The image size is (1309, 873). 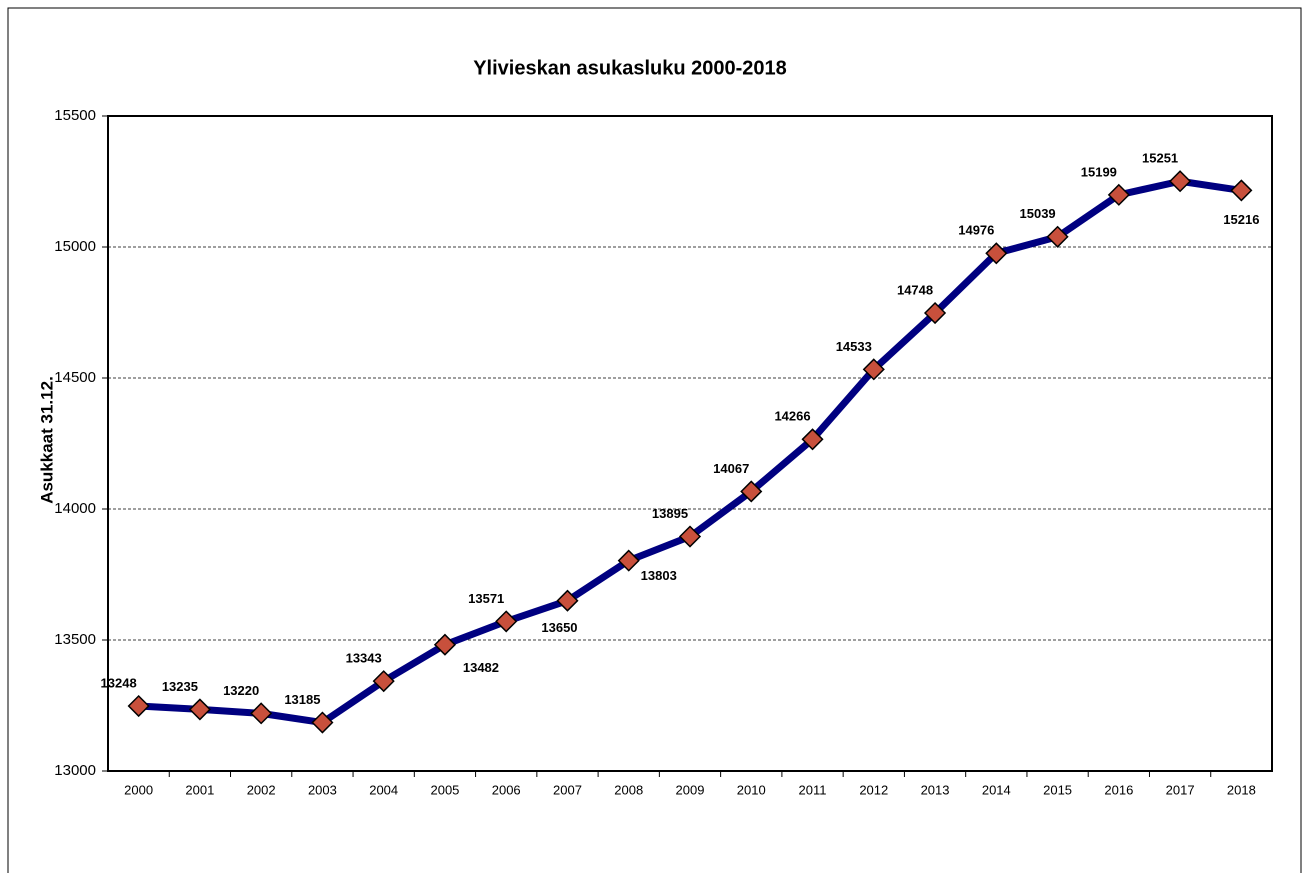 I want to click on x-tick-label: 2011, so click(x=813, y=789).